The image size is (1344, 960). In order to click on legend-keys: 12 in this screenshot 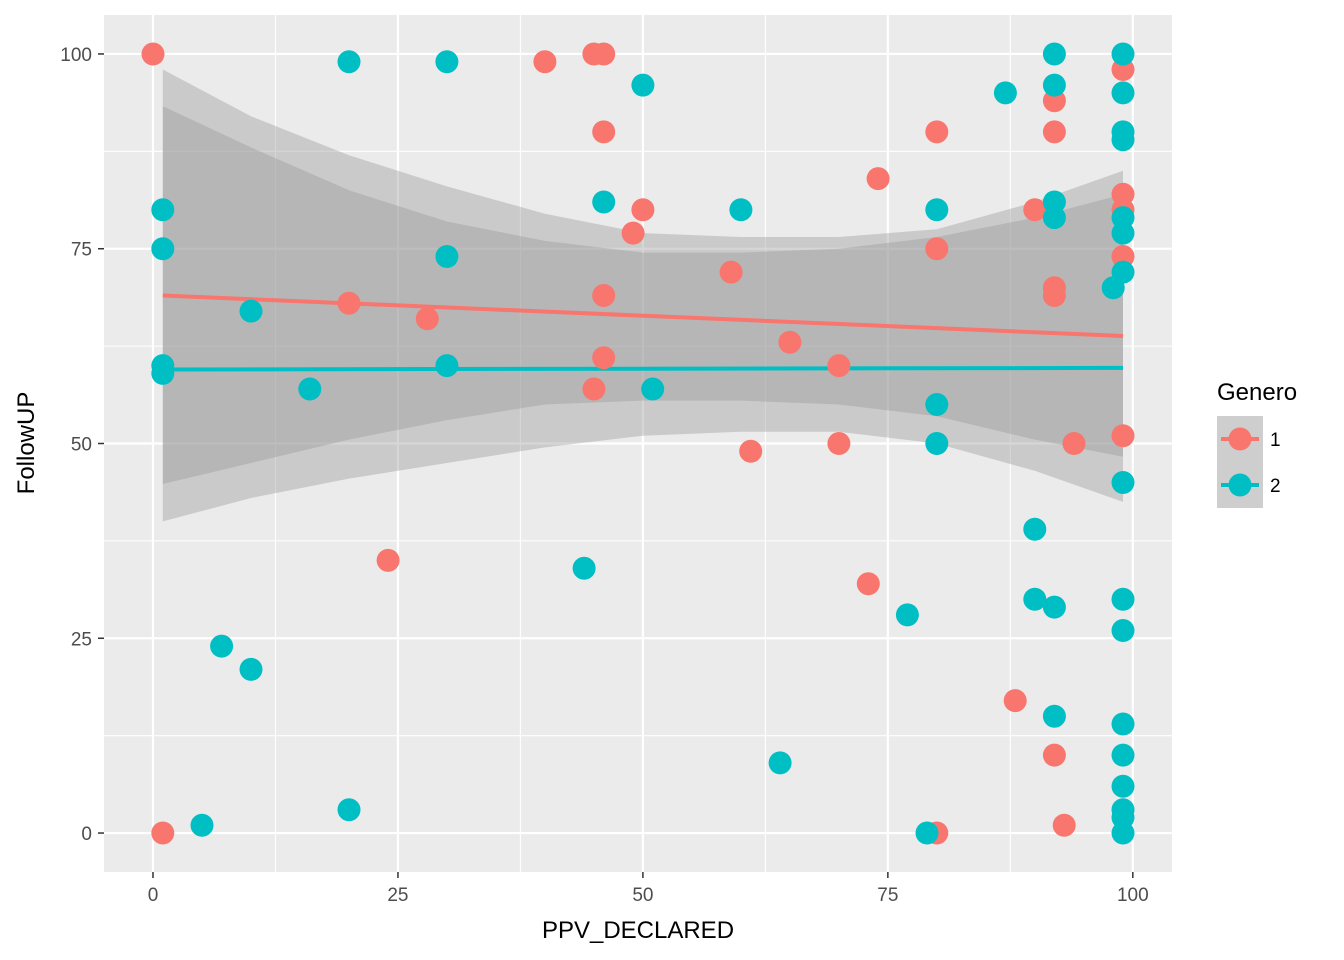, I will do `click(1249, 462)`.